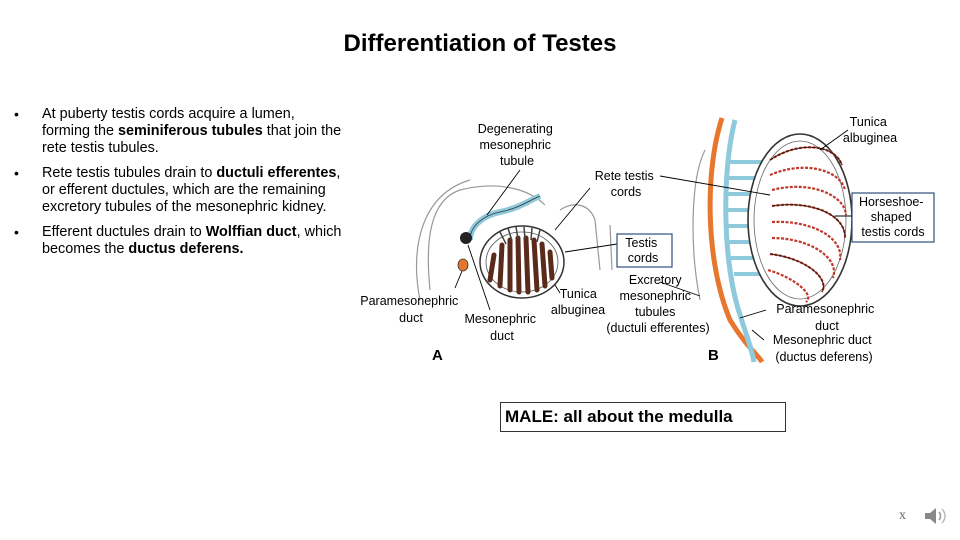  I want to click on label-testis-cords: Testis cords, so click(642, 250).